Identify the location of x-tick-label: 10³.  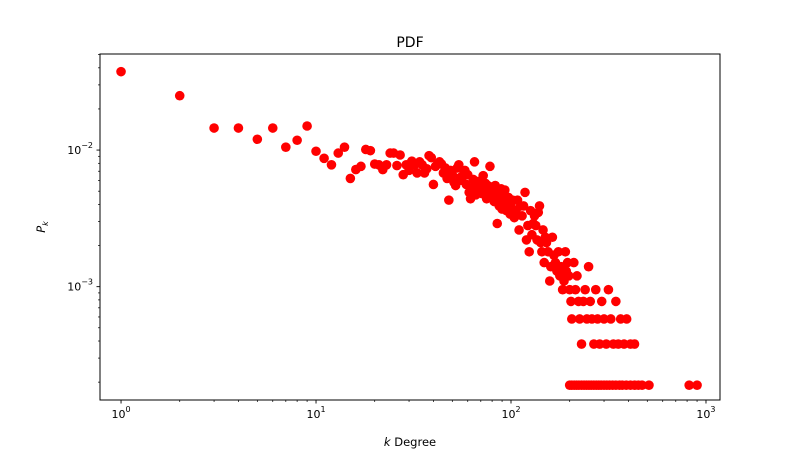
(705, 413).